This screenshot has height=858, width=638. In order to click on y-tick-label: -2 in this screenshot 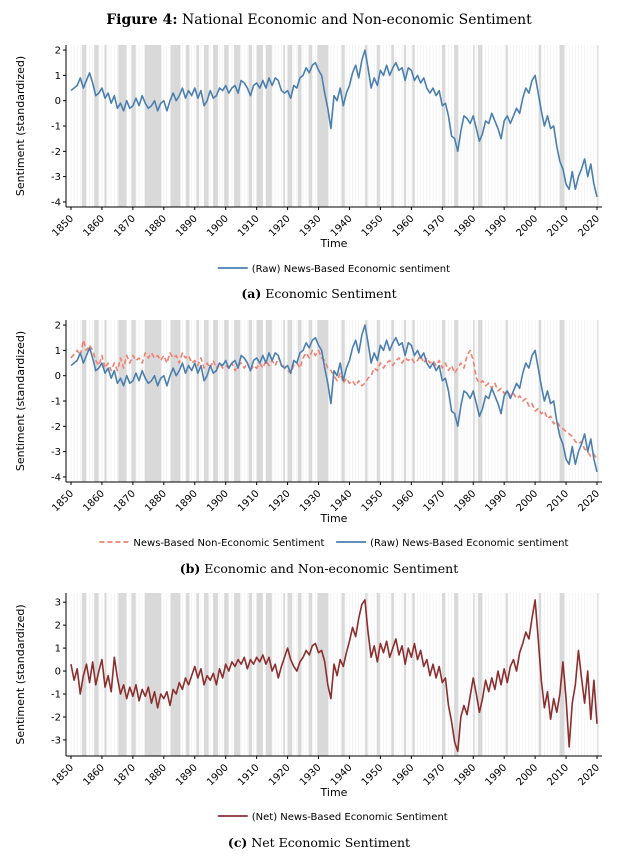, I will do `click(56, 427)`.